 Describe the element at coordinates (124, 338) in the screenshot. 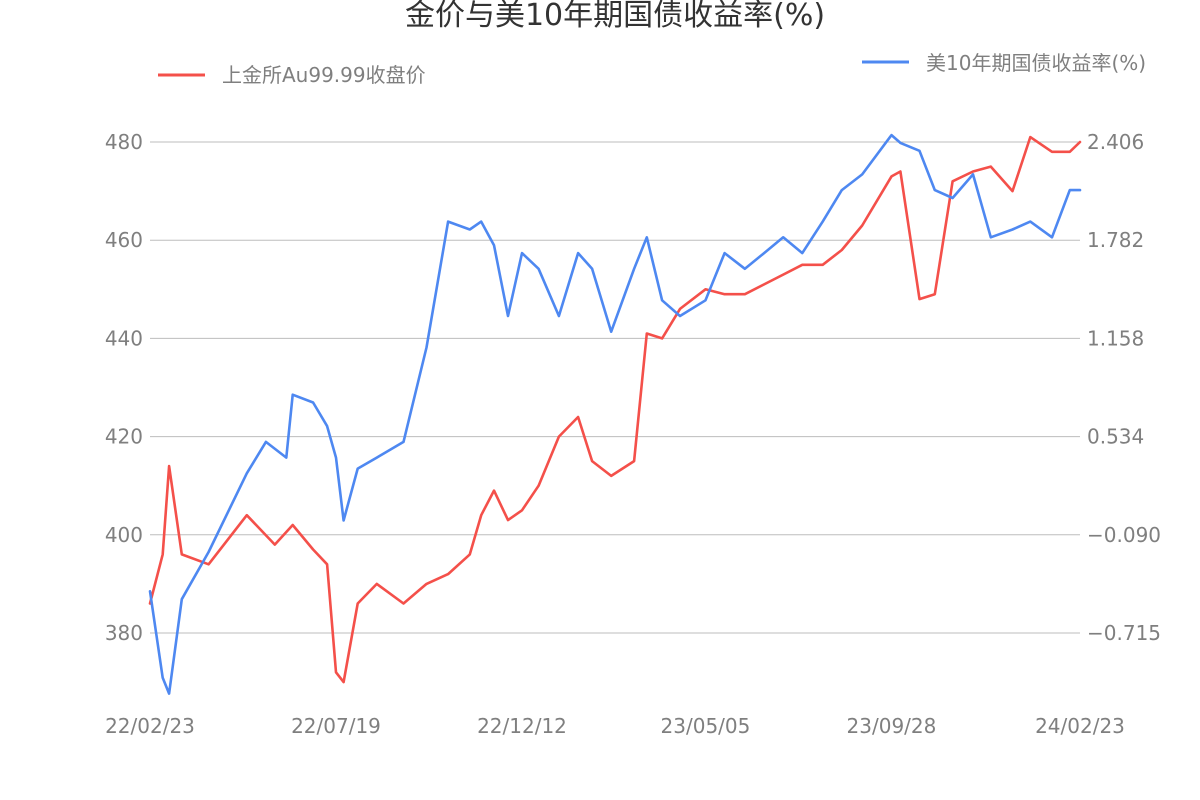

I see `y-left-tick-label: 440` at that location.